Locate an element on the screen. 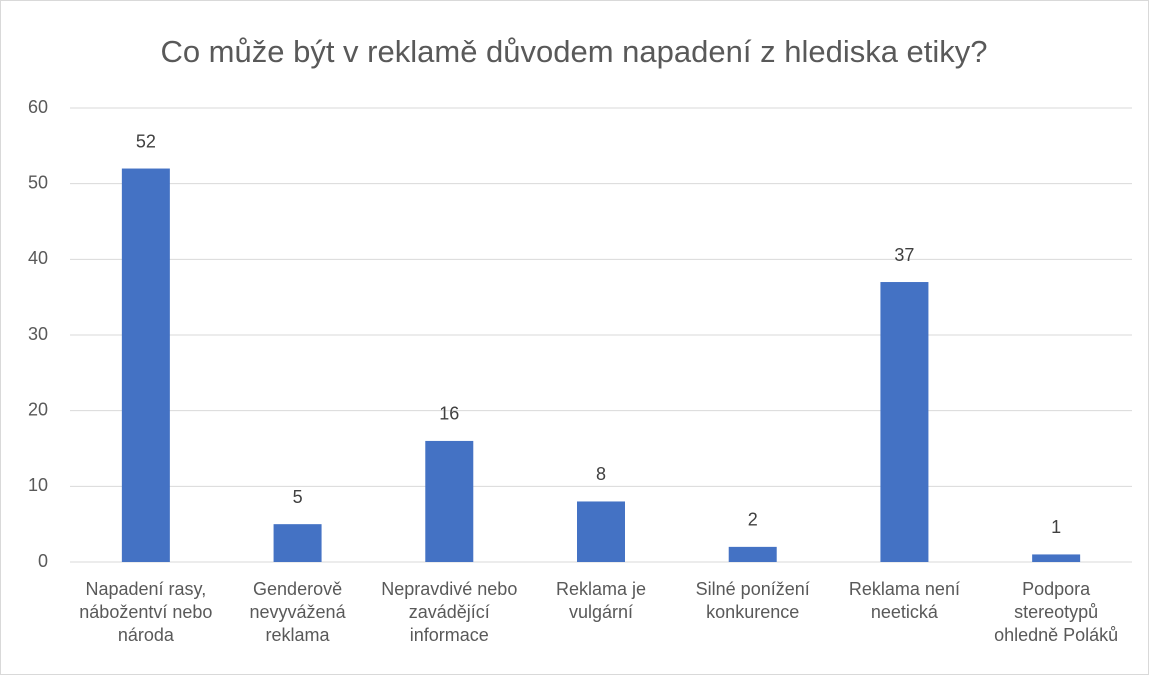 The image size is (1149, 675). x-tick-label-box: Nepravdivé nebo zavádějící informace is located at coordinates (449, 612).